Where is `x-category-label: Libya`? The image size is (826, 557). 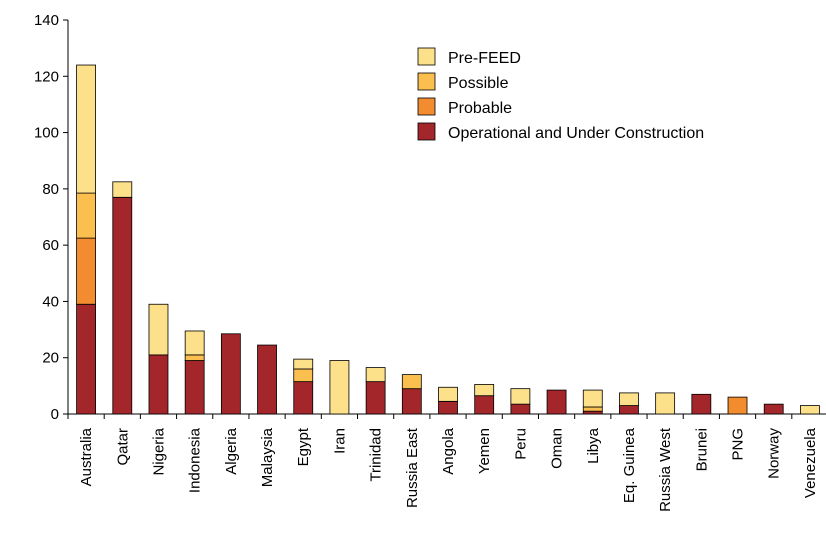 x-category-label: Libya is located at coordinates (593, 445).